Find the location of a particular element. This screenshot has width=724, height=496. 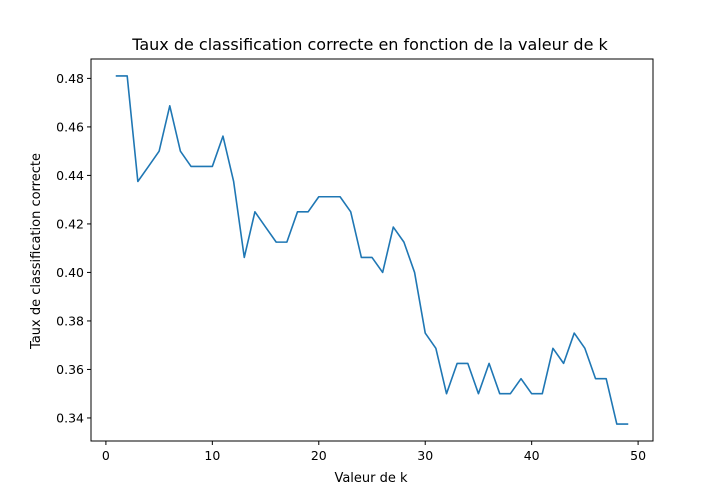

y-tick-label: 0.44 is located at coordinates (70, 175).